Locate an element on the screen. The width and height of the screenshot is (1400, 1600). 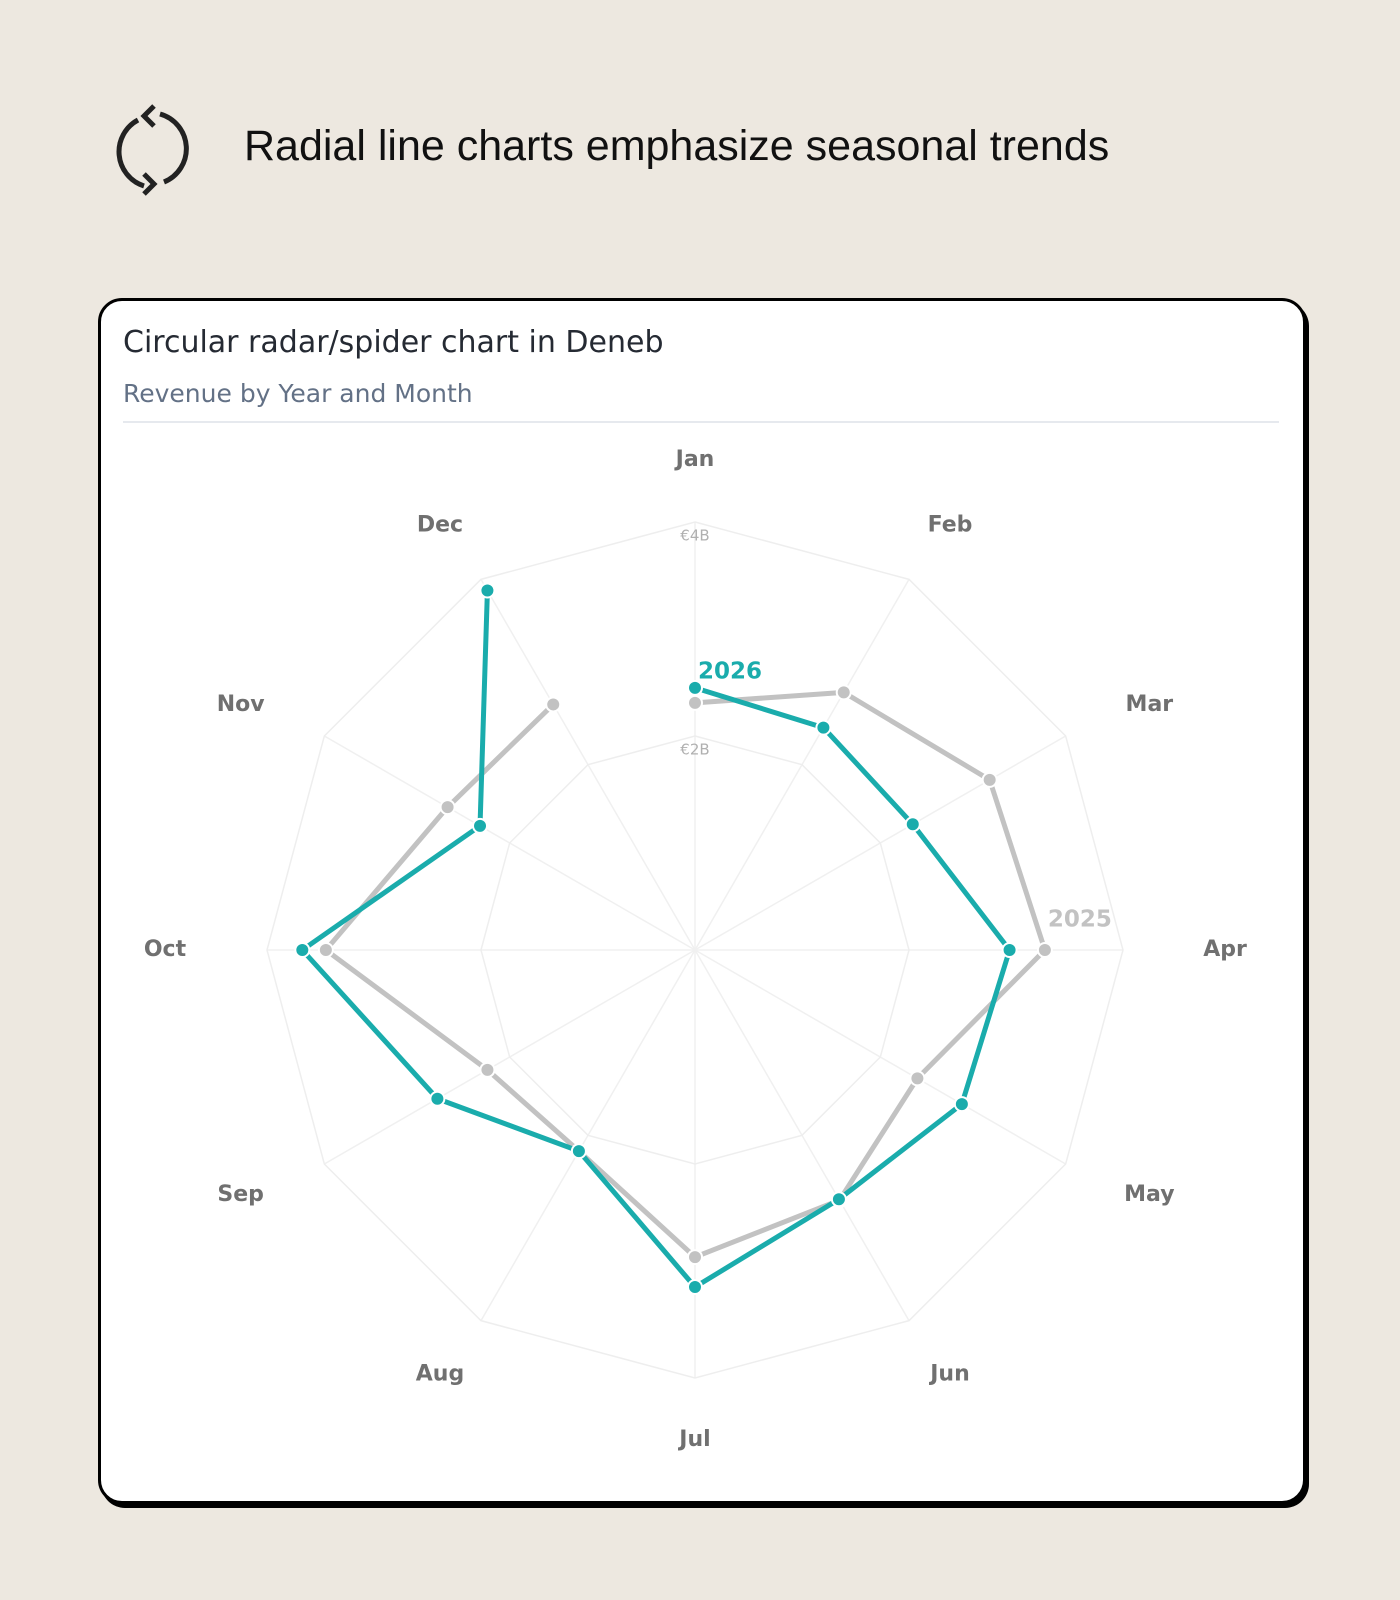
axis-label: Jan is located at coordinates (694, 459).